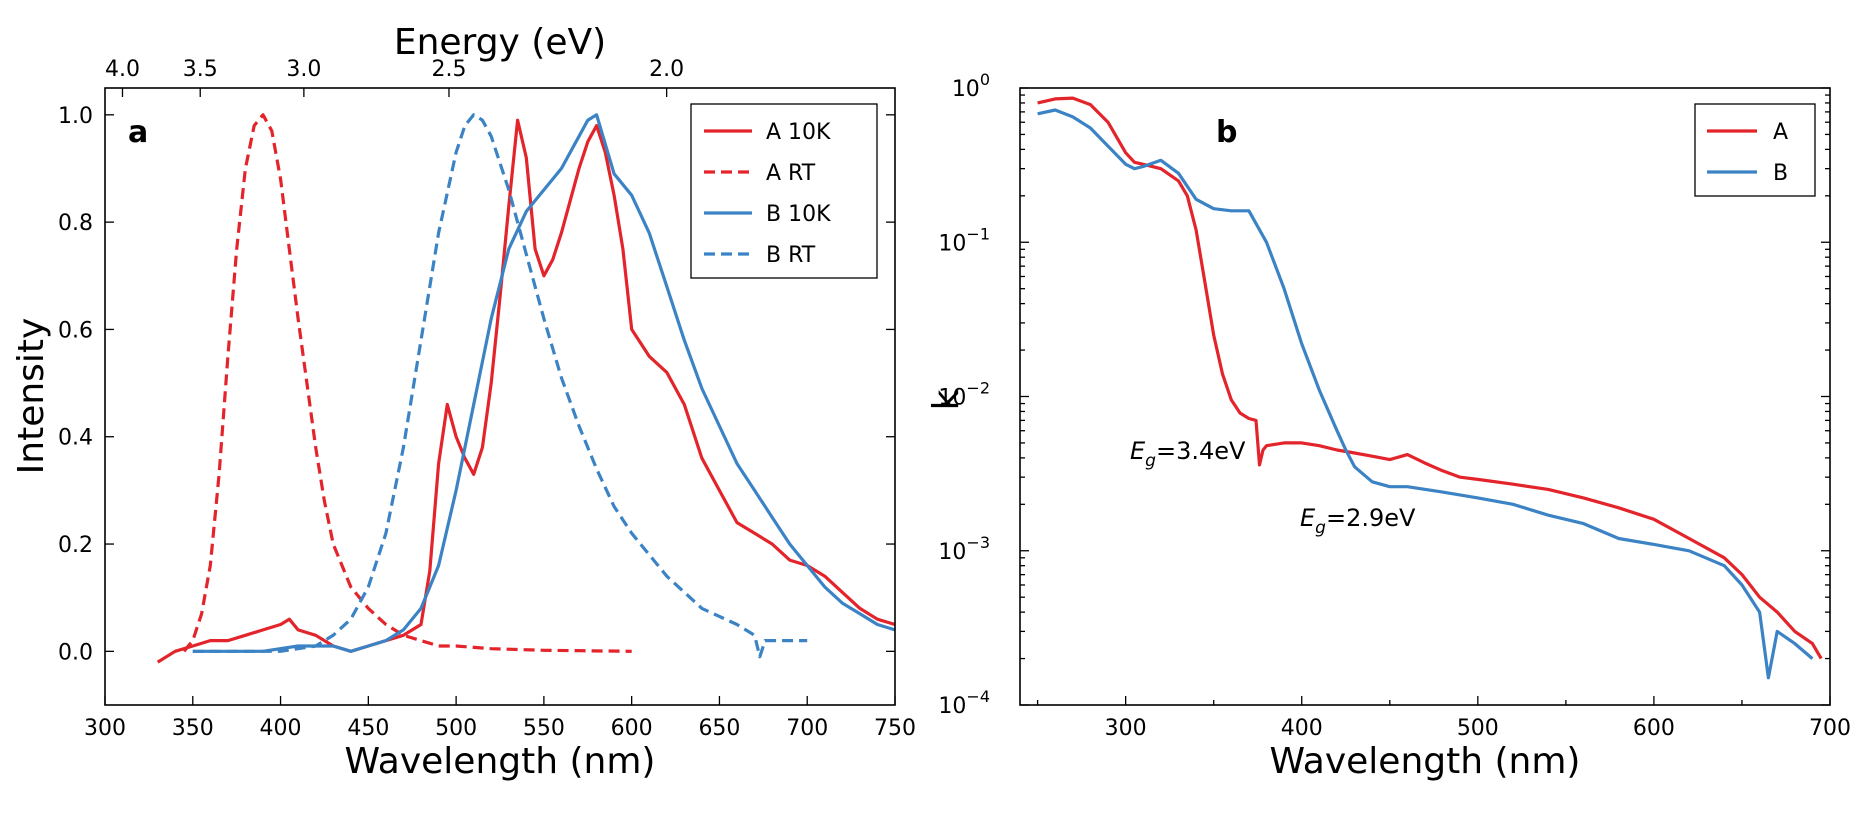 The height and width of the screenshot is (813, 1871). What do you see at coordinates (1478, 728) in the screenshot?
I see `panel-b-x-tick-label: 500` at bounding box center [1478, 728].